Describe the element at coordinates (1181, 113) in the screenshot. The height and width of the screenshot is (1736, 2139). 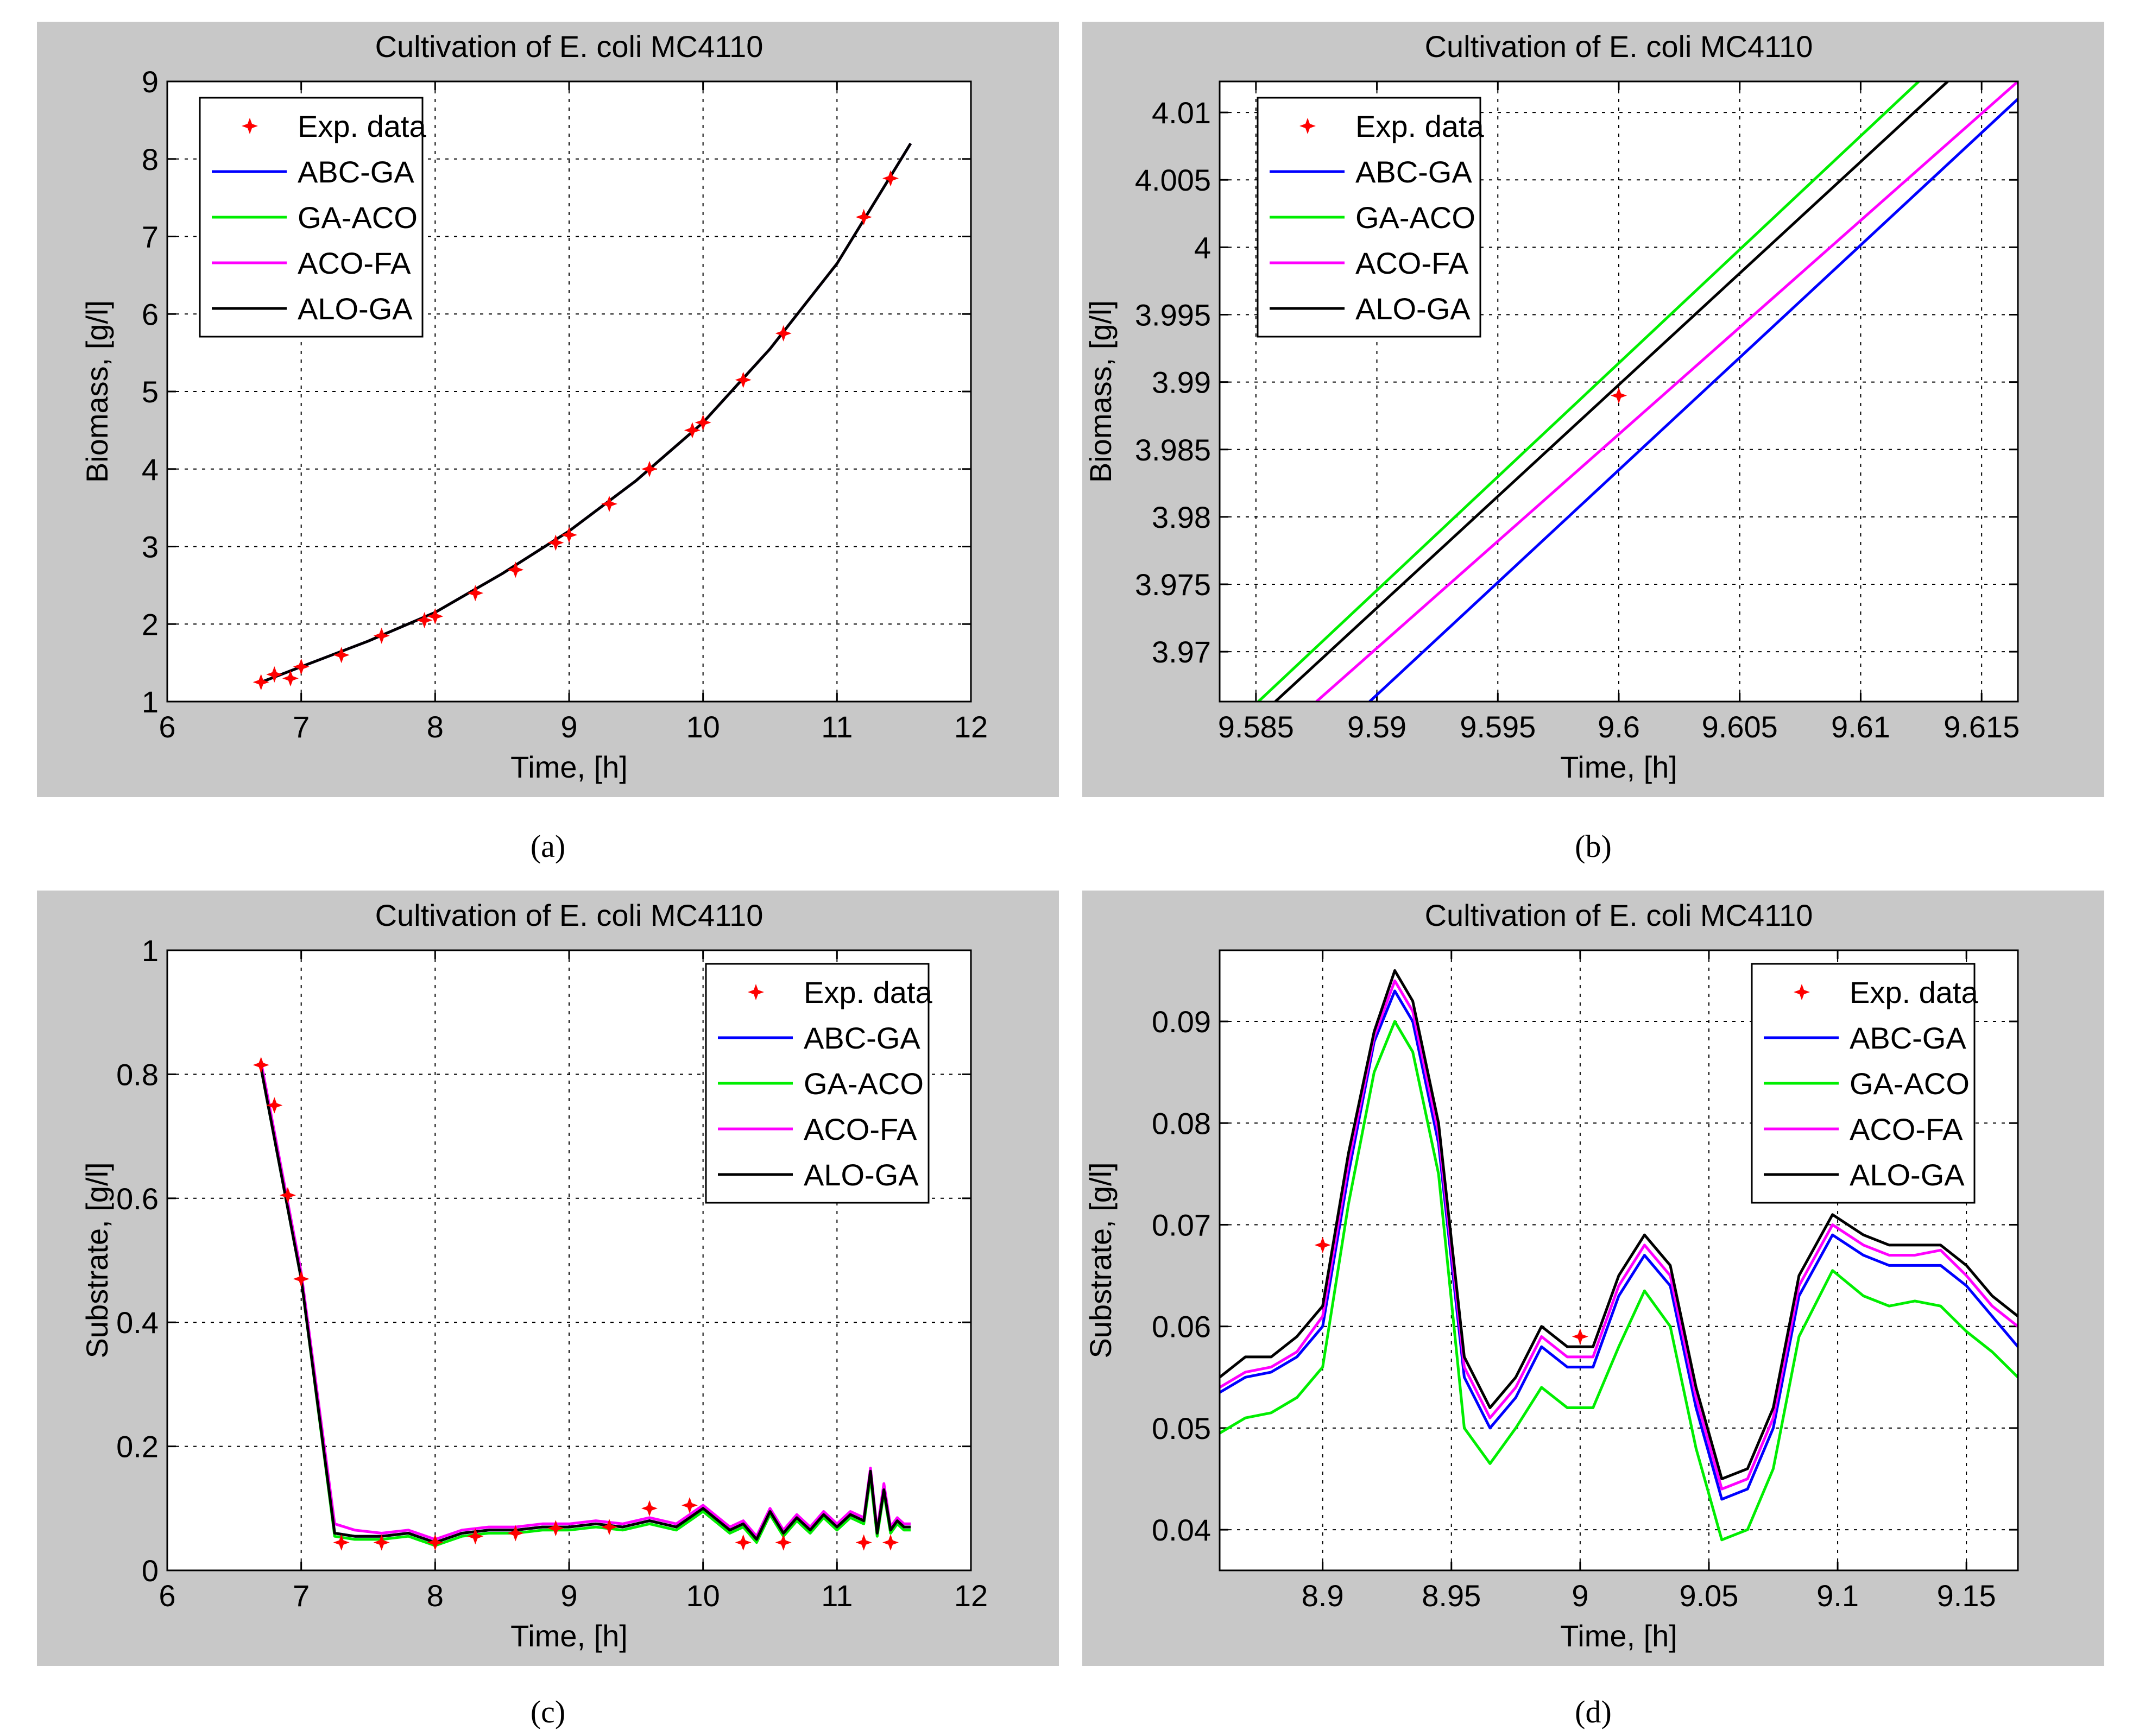
I see `y-tick-label: 4.01` at that location.